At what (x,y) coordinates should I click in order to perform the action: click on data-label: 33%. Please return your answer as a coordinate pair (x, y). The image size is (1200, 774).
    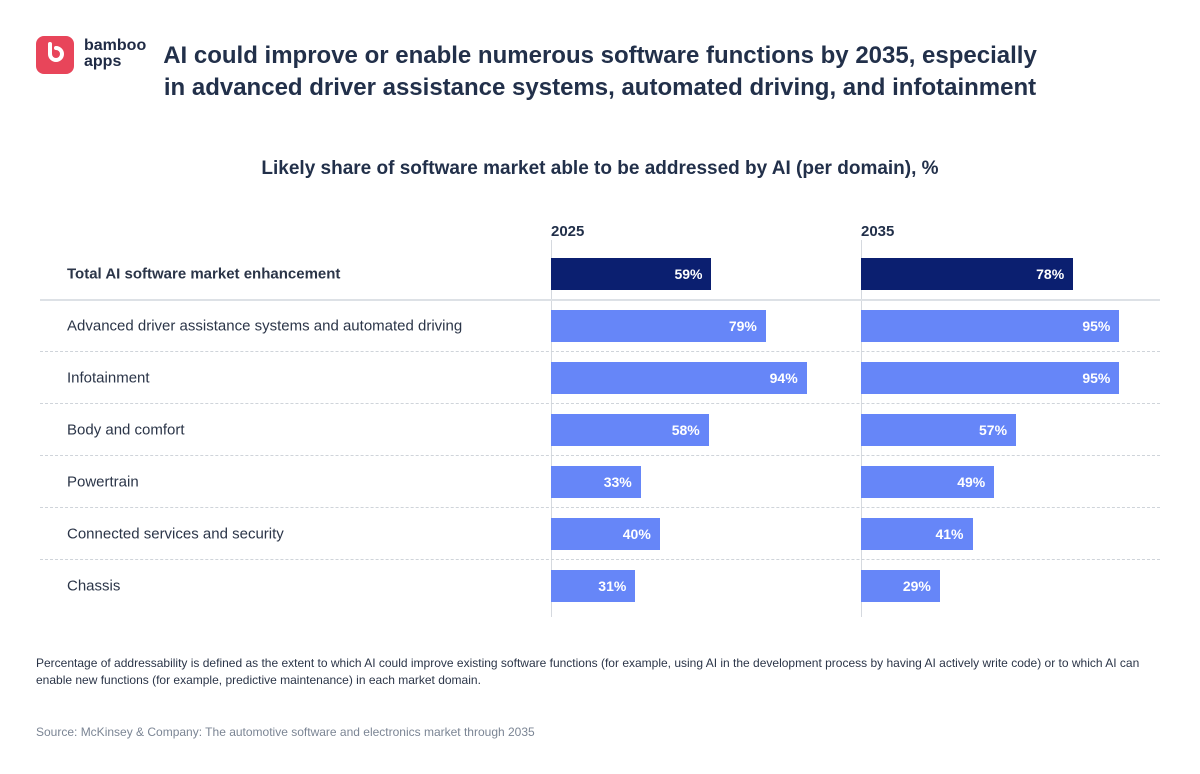
    Looking at the image, I should click on (617, 482).